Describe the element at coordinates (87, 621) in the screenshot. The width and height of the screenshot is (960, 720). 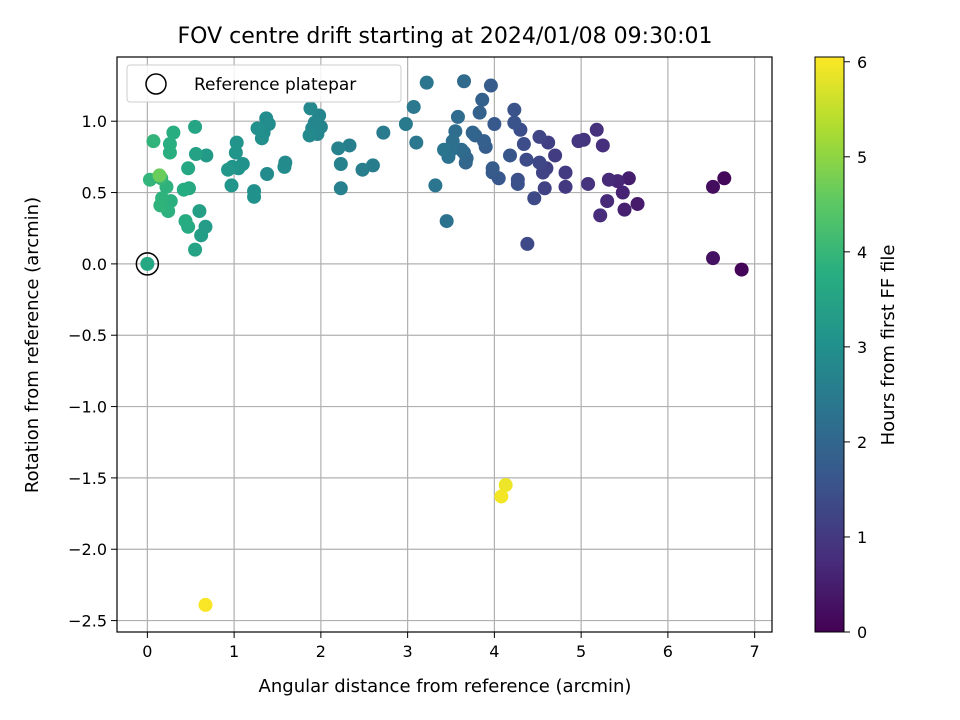
I see `y-tick-label: −2.5` at that location.